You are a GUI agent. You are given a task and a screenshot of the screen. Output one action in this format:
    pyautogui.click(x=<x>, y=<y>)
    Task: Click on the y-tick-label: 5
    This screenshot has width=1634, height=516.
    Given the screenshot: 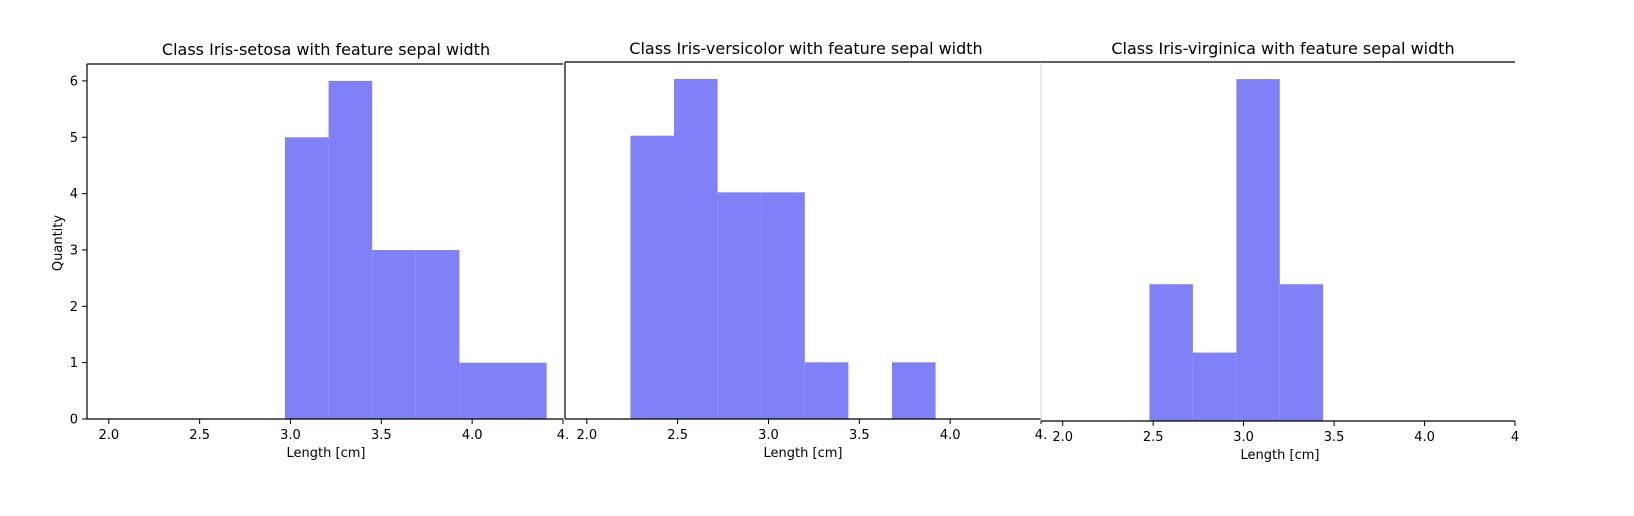 What is the action you would take?
    pyautogui.click(x=74, y=138)
    